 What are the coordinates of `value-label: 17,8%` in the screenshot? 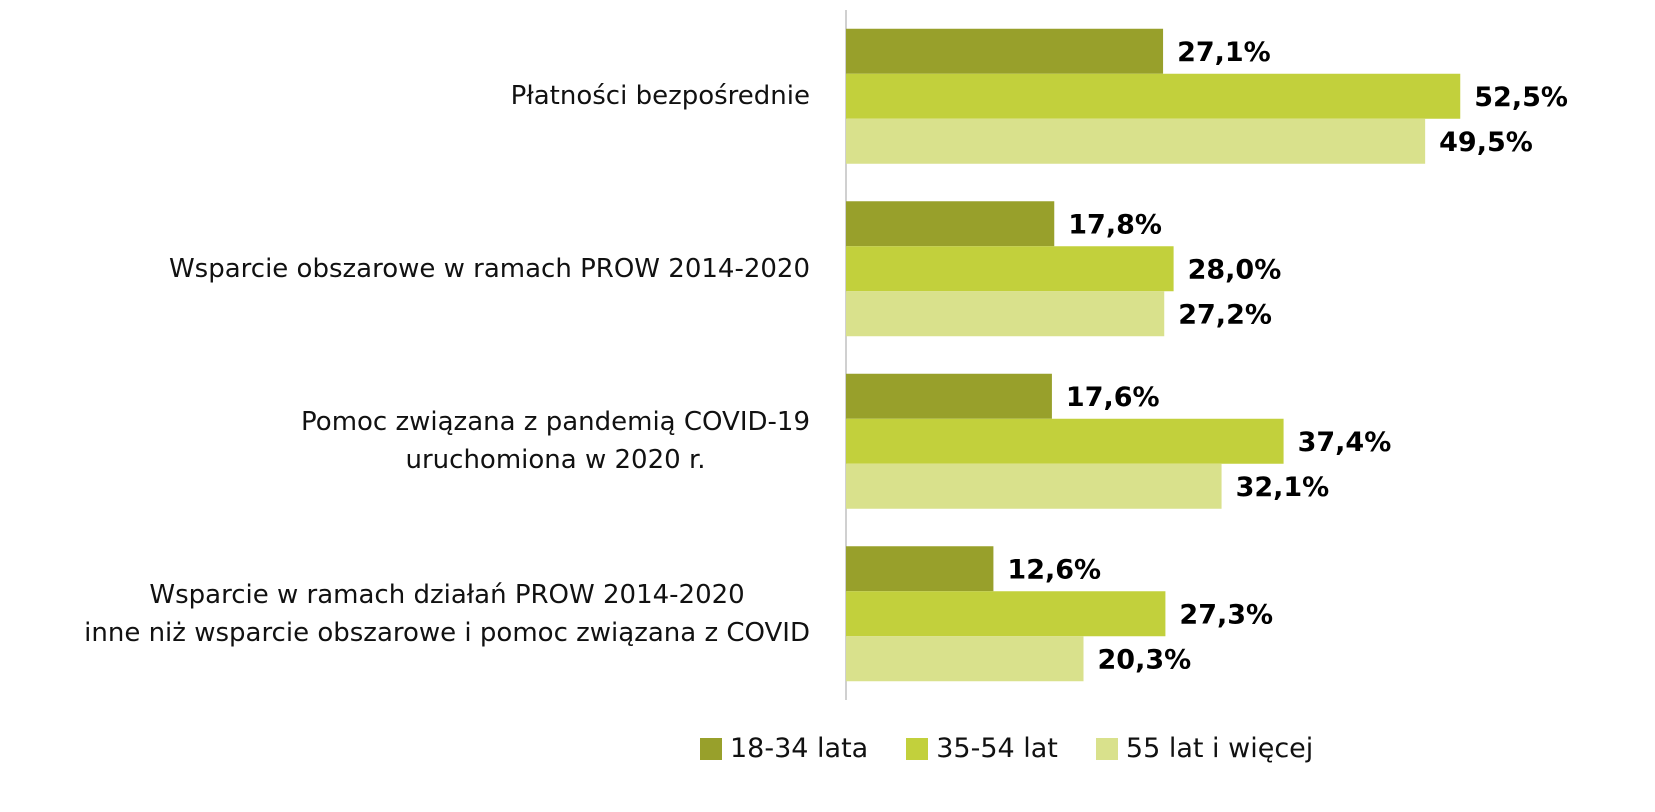 It's located at (1115, 224).